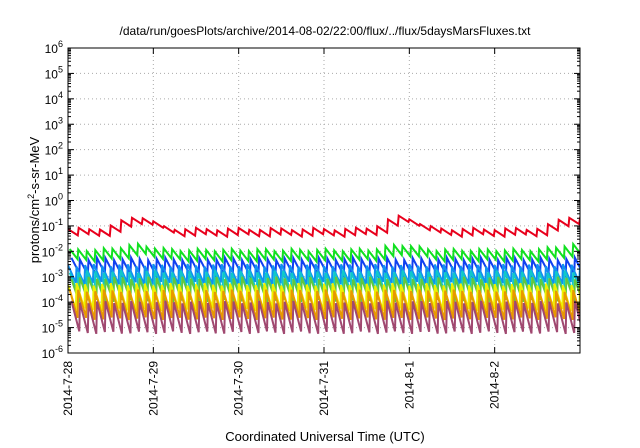 Image resolution: width=640 pixels, height=448 pixels. Describe the element at coordinates (409, 385) in the screenshot. I see `x-tick-label: 2014-8-1` at that location.